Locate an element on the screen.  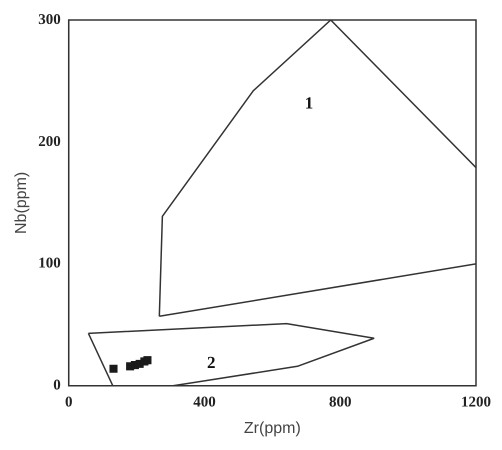
annotation: 2 is located at coordinates (211, 362).